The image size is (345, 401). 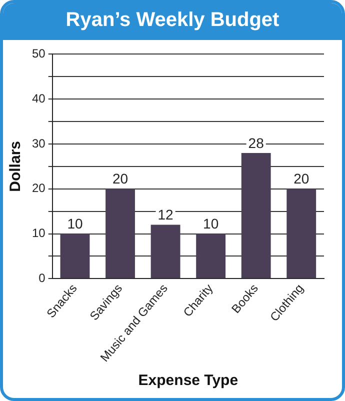 I want to click on data-label: 28, so click(x=256, y=142).